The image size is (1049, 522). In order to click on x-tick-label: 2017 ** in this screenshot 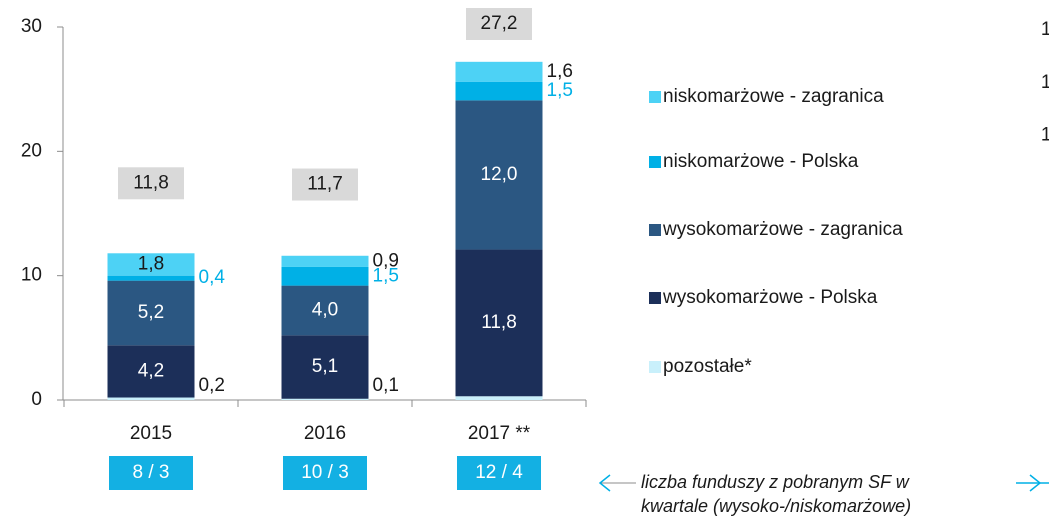, I will do `click(499, 433)`.